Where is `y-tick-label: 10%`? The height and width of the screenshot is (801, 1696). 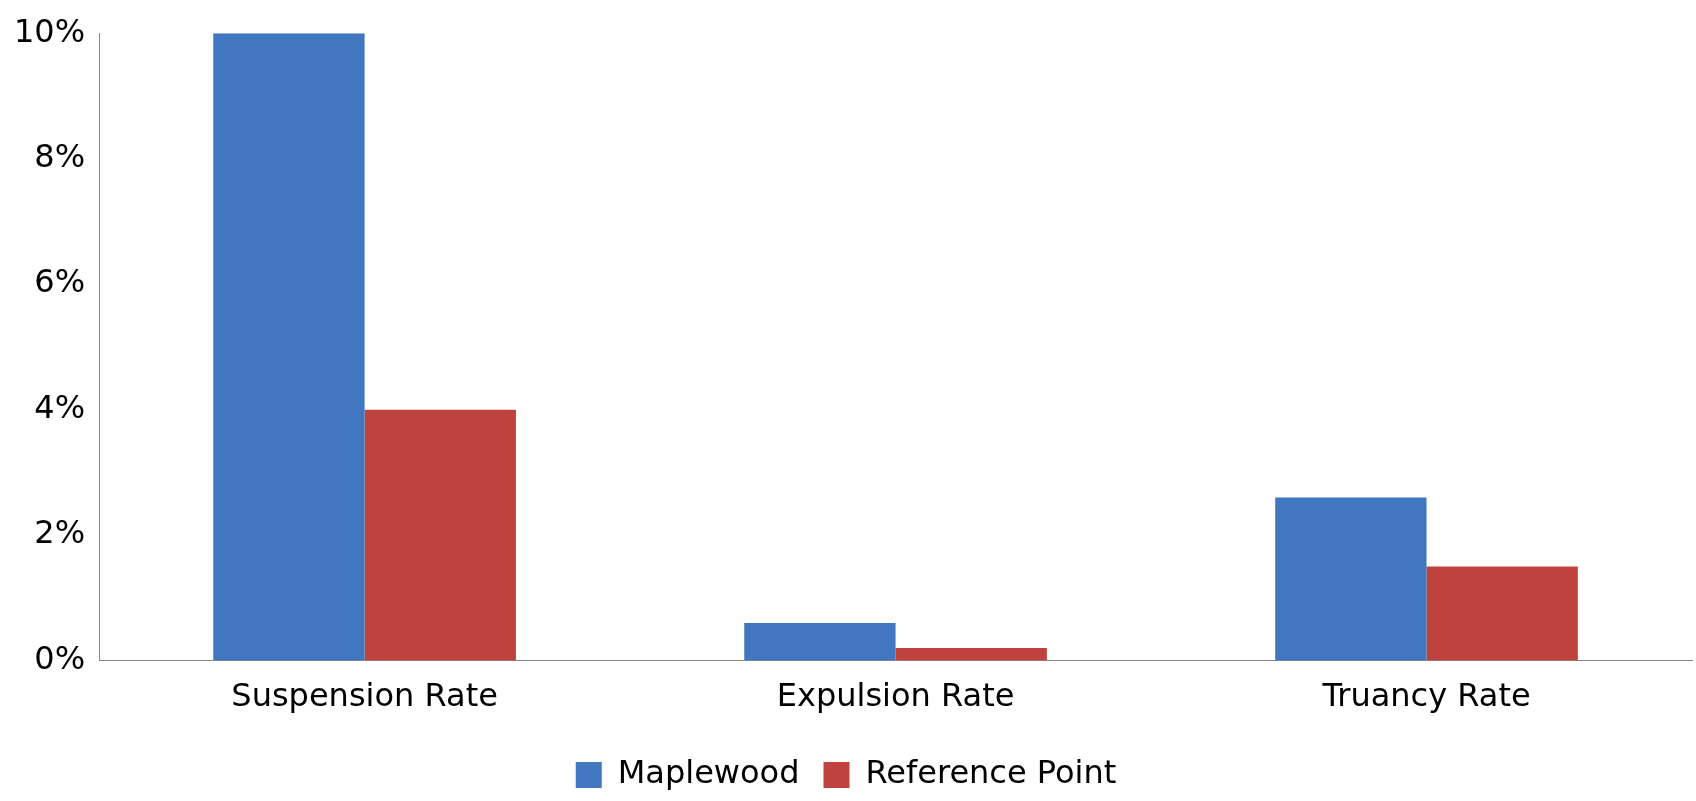 y-tick-label: 10% is located at coordinates (50, 30).